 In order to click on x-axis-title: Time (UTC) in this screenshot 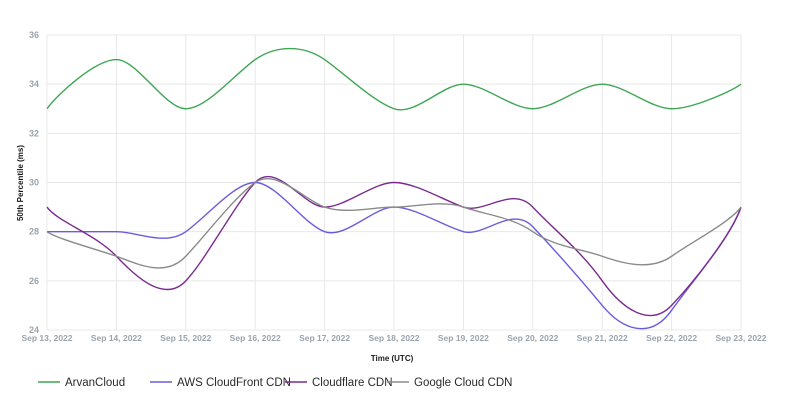, I will do `click(392, 358)`.